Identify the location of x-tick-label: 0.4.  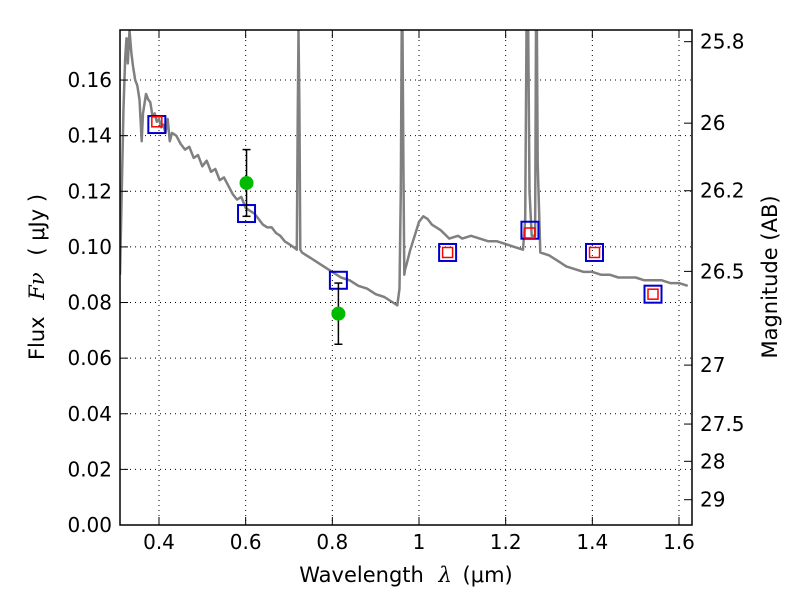
(159, 542).